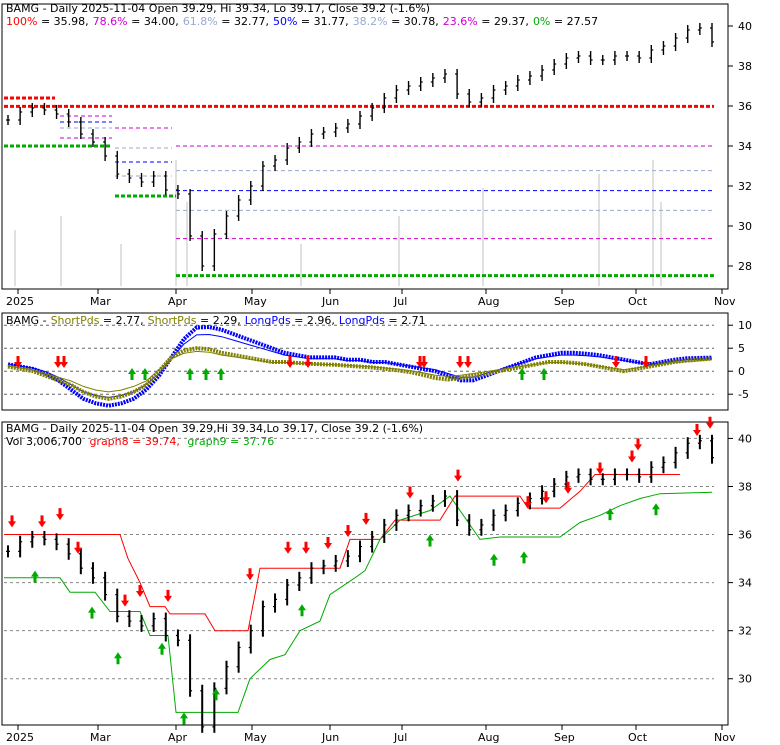 The height and width of the screenshot is (745, 780). I want to click on x-tick-label: Mar, so click(100, 301).